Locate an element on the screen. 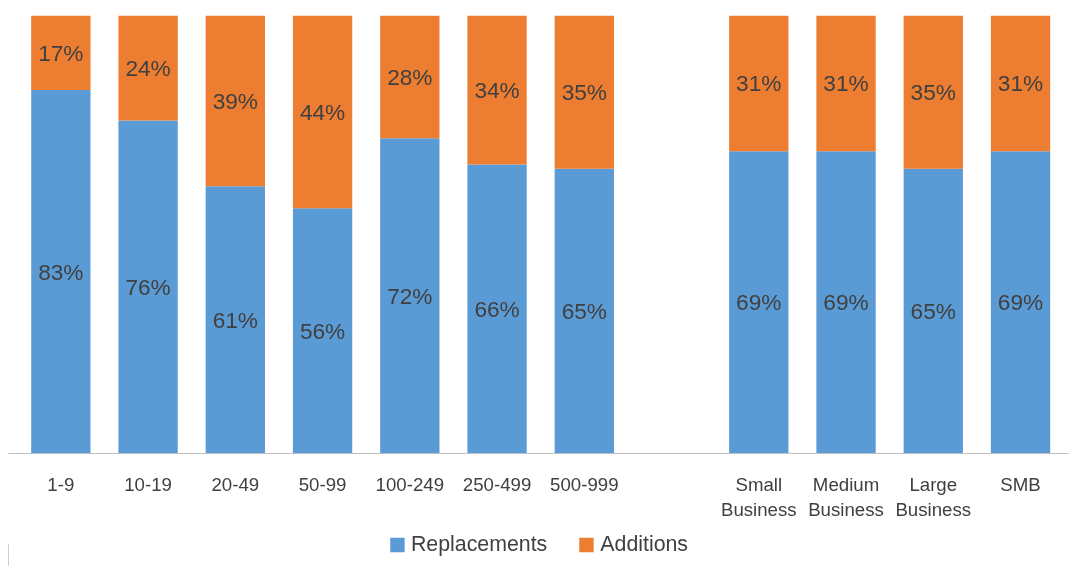 Image resolution: width=1083 pixels, height=581 pixels. x-tick-label: 20-49 is located at coordinates (235, 484).